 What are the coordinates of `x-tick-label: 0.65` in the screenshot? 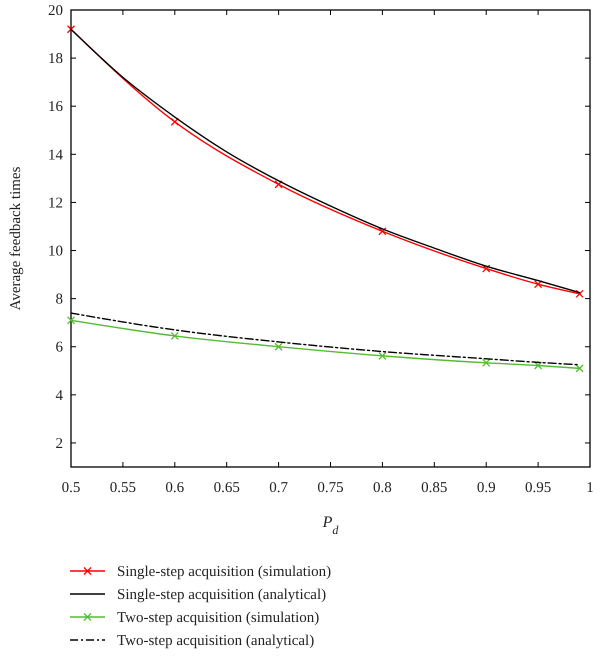 It's located at (227, 488).